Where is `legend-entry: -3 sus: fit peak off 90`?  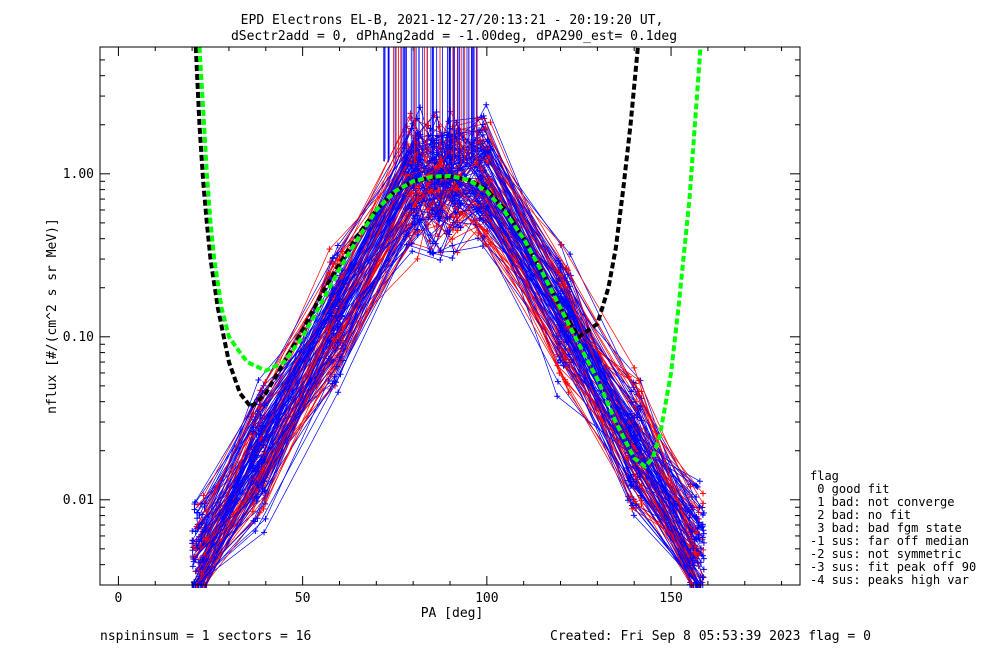
legend-entry: -3 sus: fit peak off 90 is located at coordinates (893, 567).